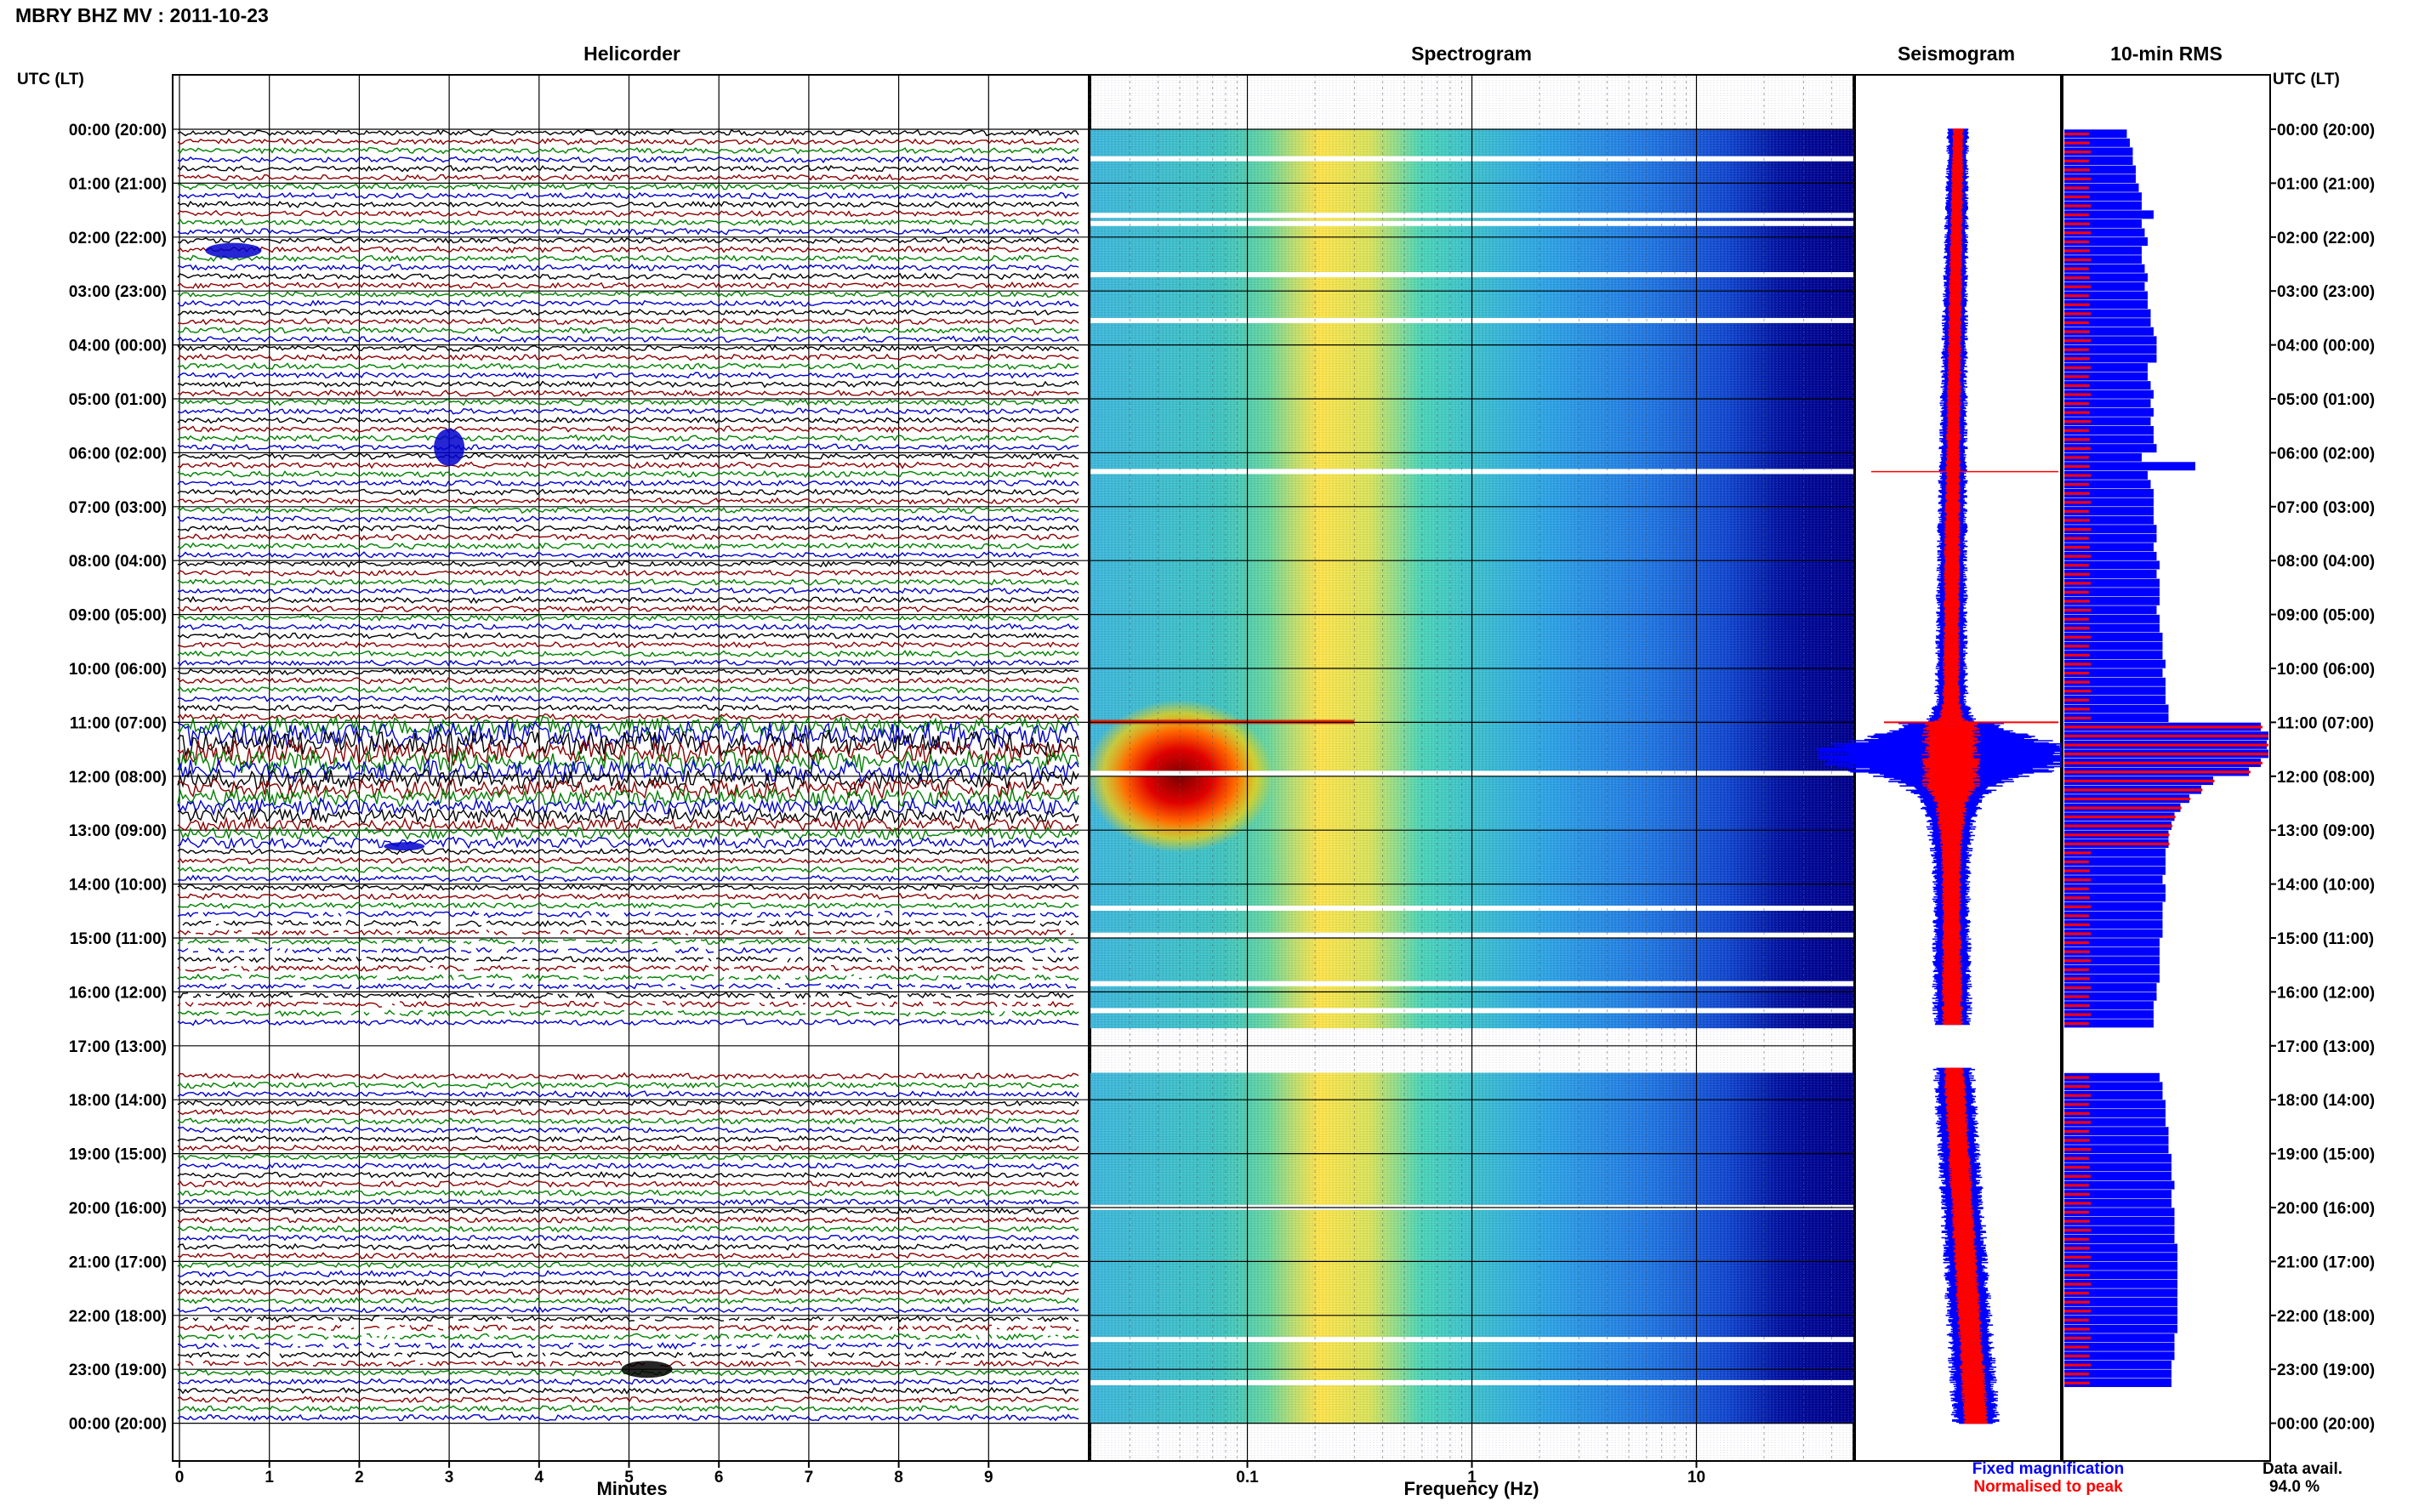  What do you see at coordinates (2166, 768) in the screenshot?
I see `rms-panel` at bounding box center [2166, 768].